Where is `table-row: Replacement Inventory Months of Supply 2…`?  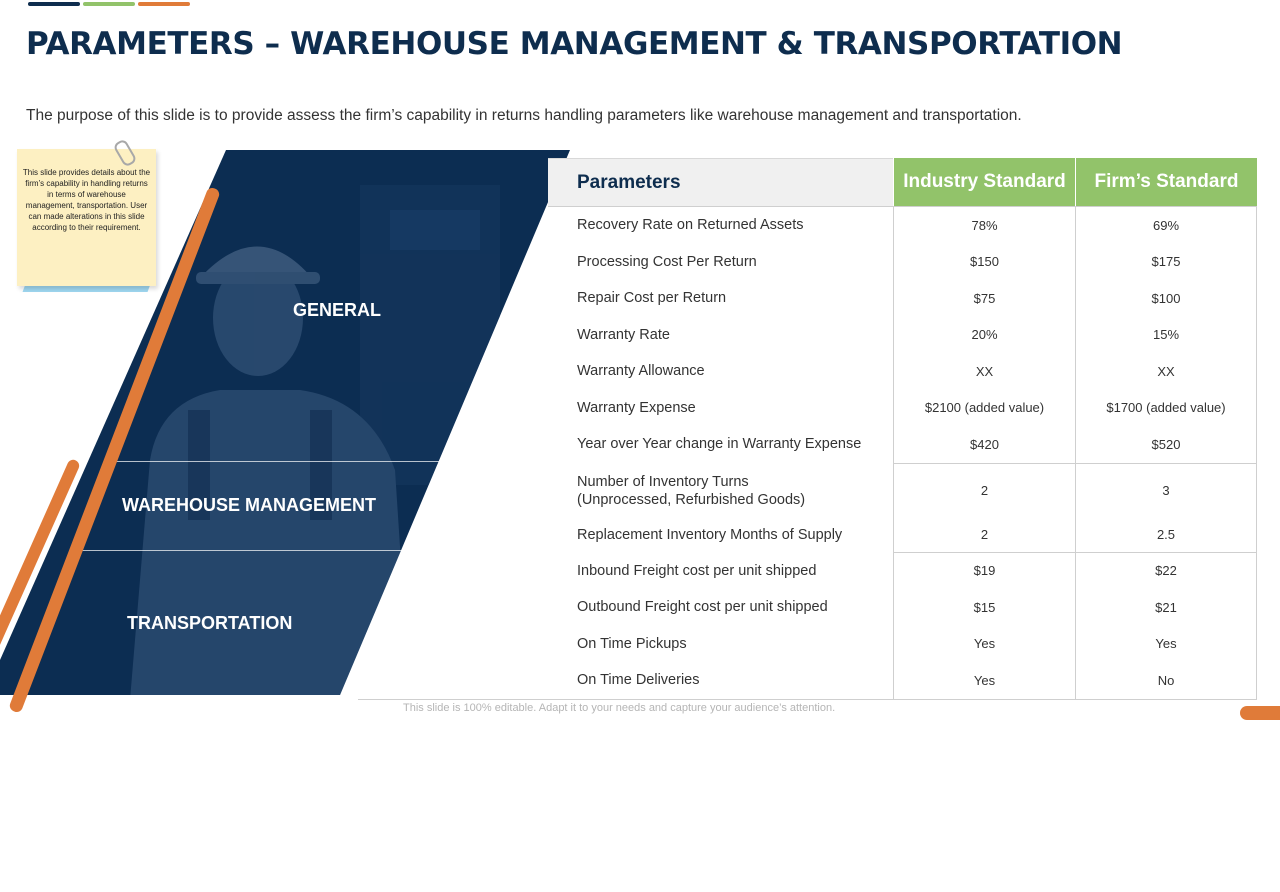
table-row: Replacement Inventory Months of Supply 2… is located at coordinates (902, 534).